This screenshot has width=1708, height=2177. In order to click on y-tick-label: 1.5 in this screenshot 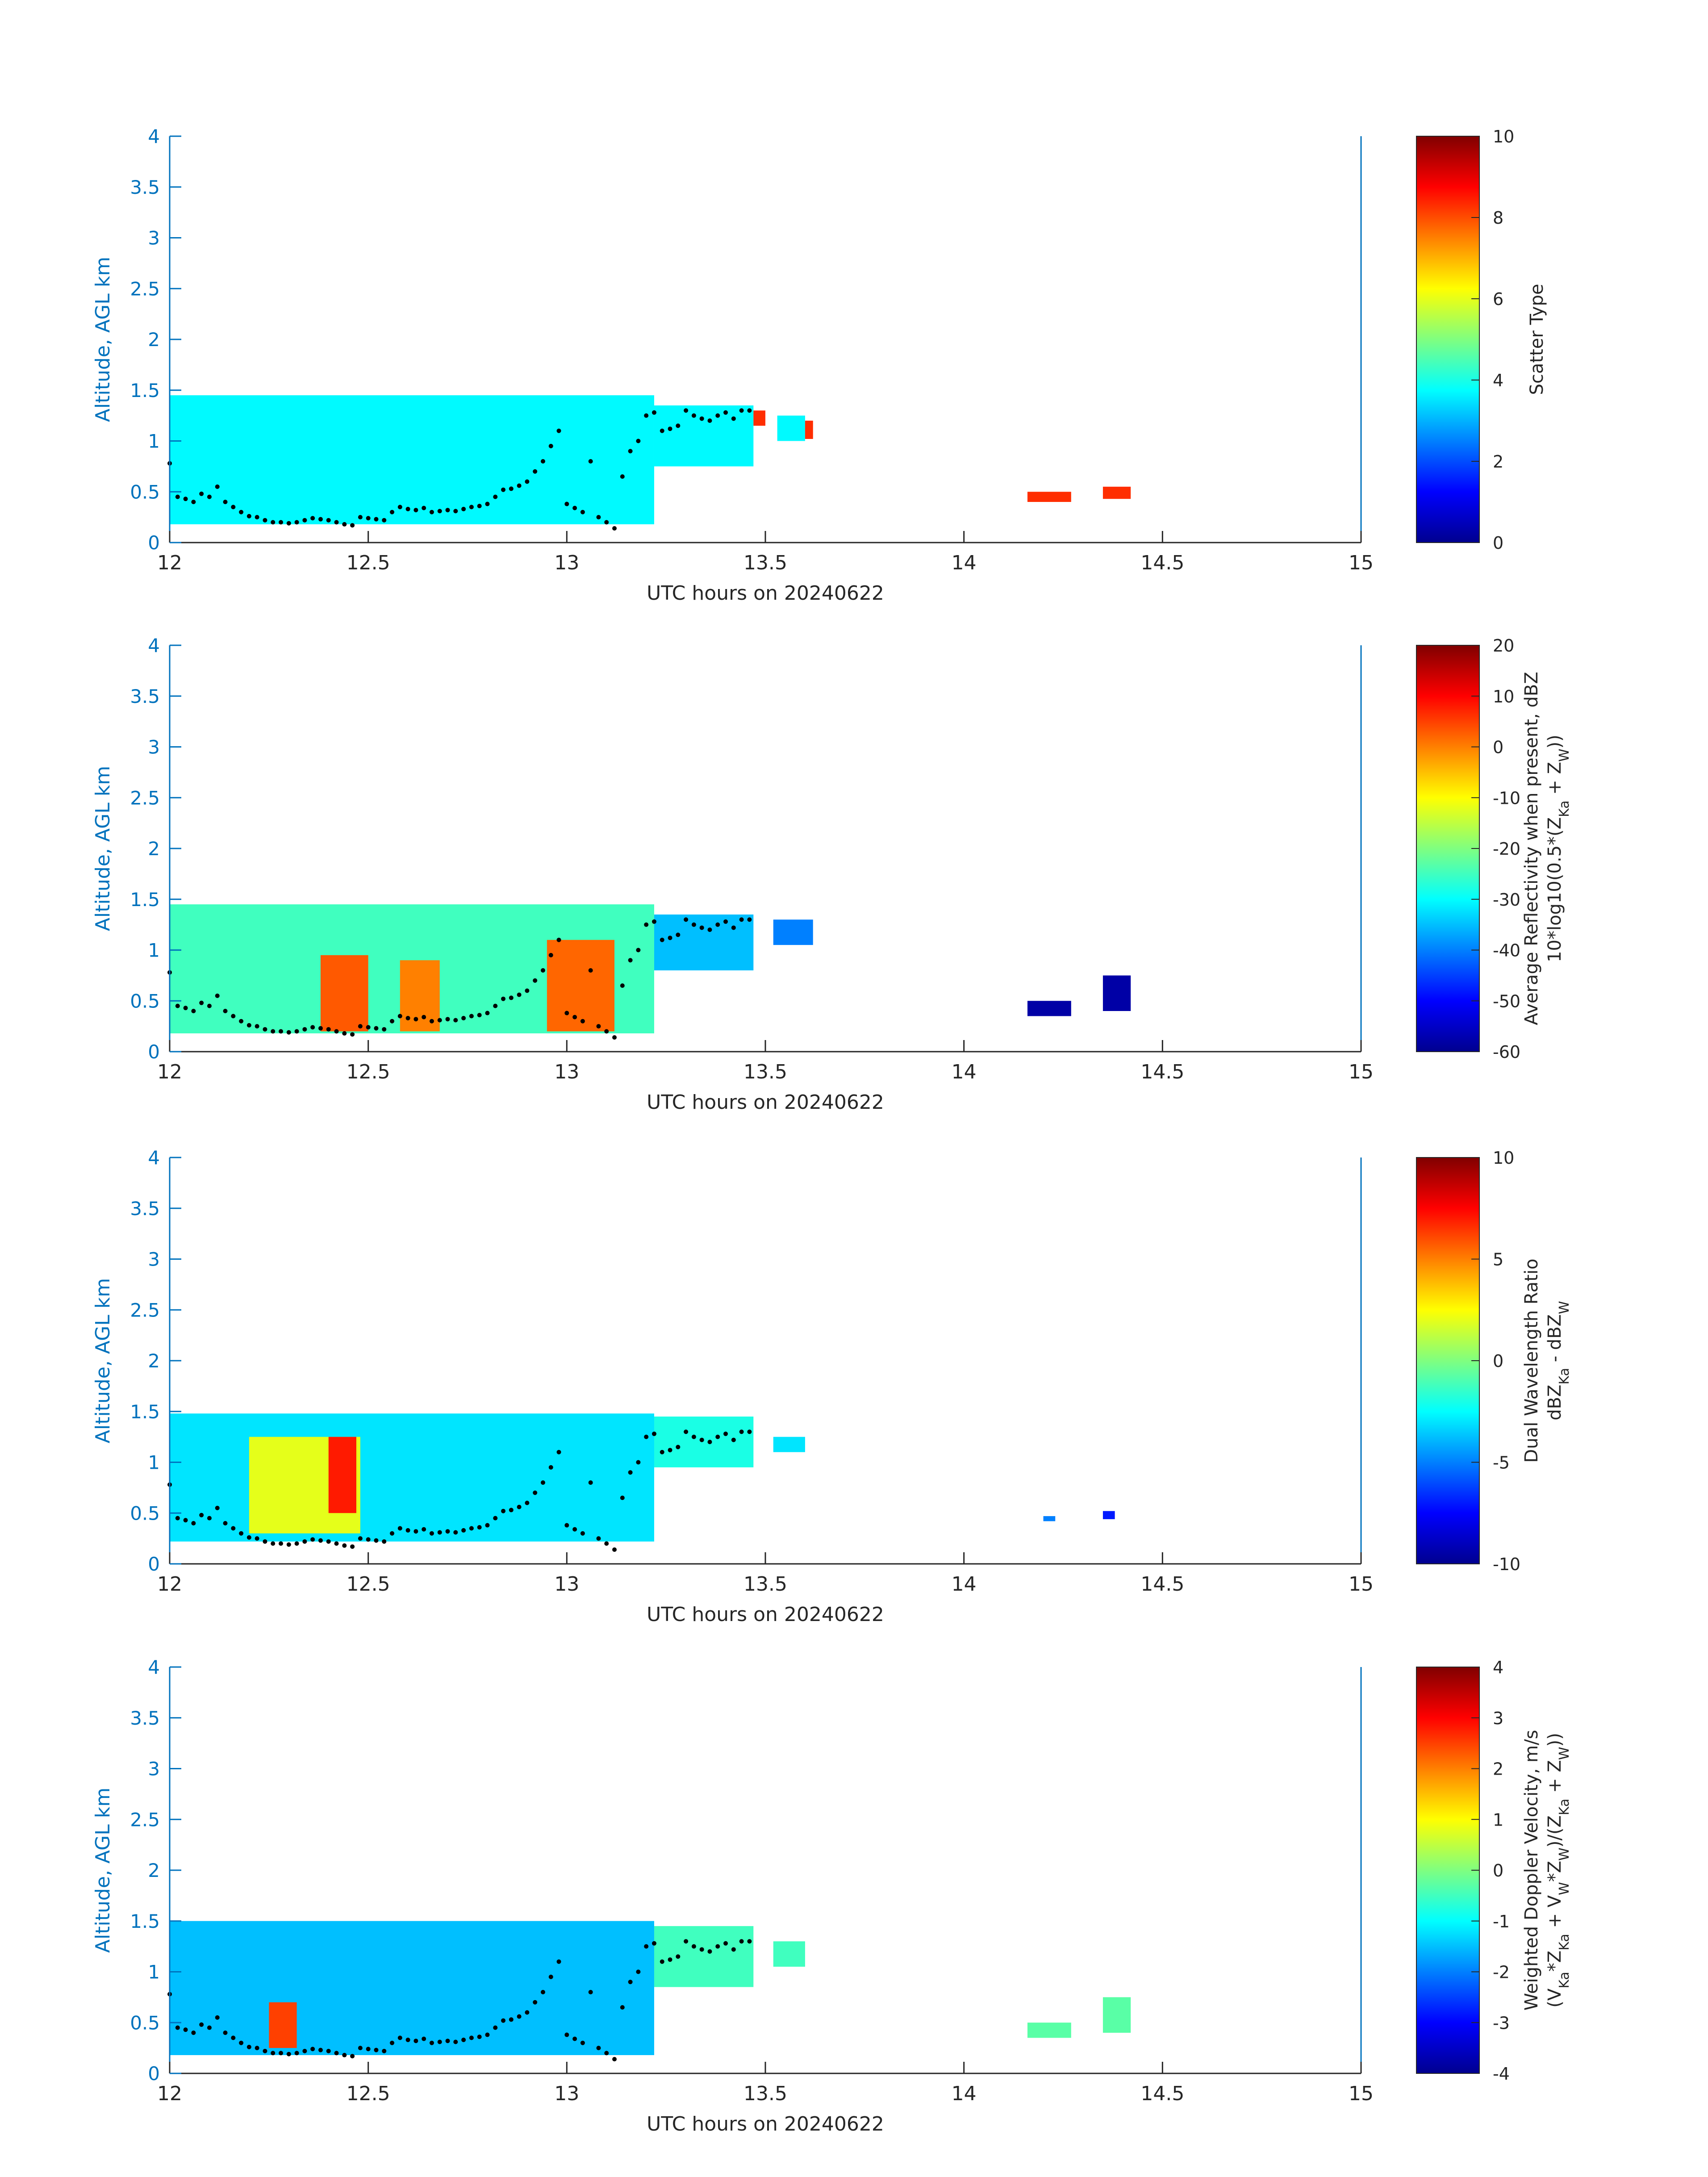, I will do `click(145, 900)`.